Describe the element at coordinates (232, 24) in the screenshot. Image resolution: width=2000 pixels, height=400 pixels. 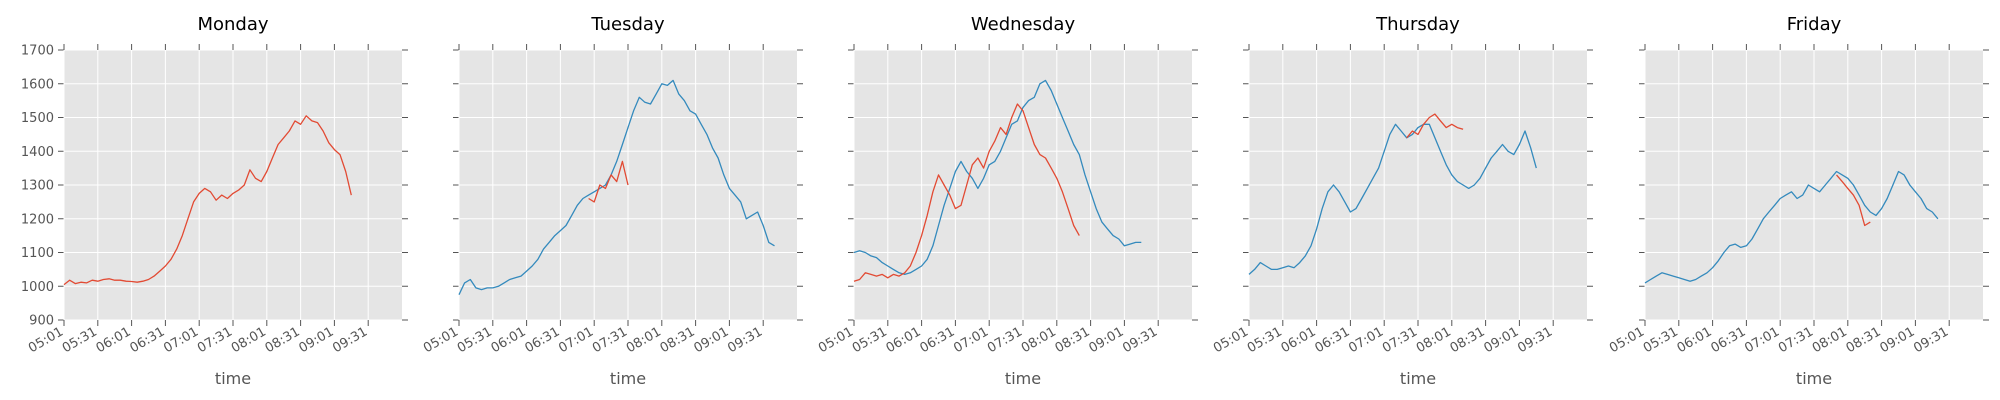
I see `panel-title: Monday` at that location.